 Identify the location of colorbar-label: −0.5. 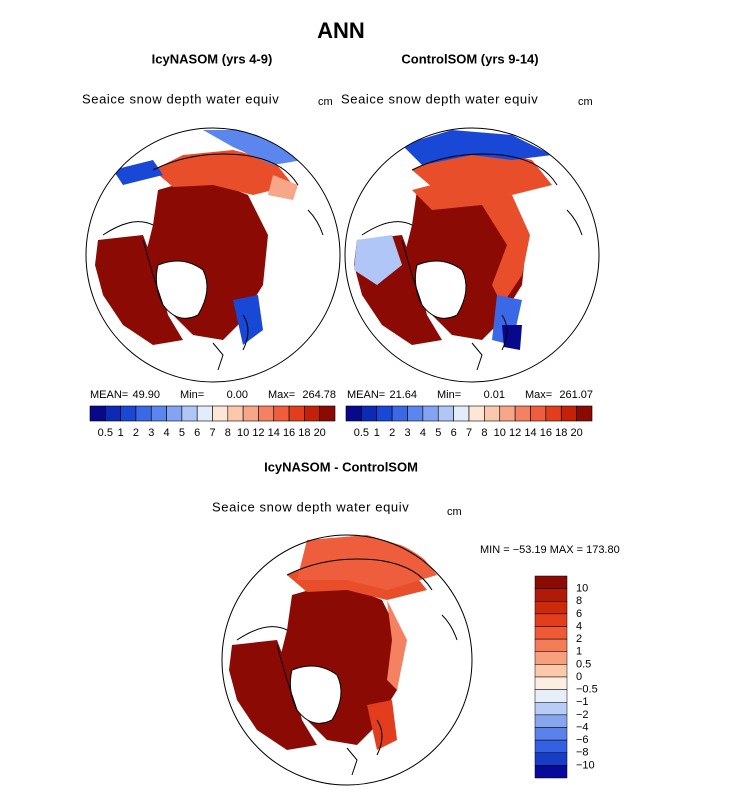
(587, 690).